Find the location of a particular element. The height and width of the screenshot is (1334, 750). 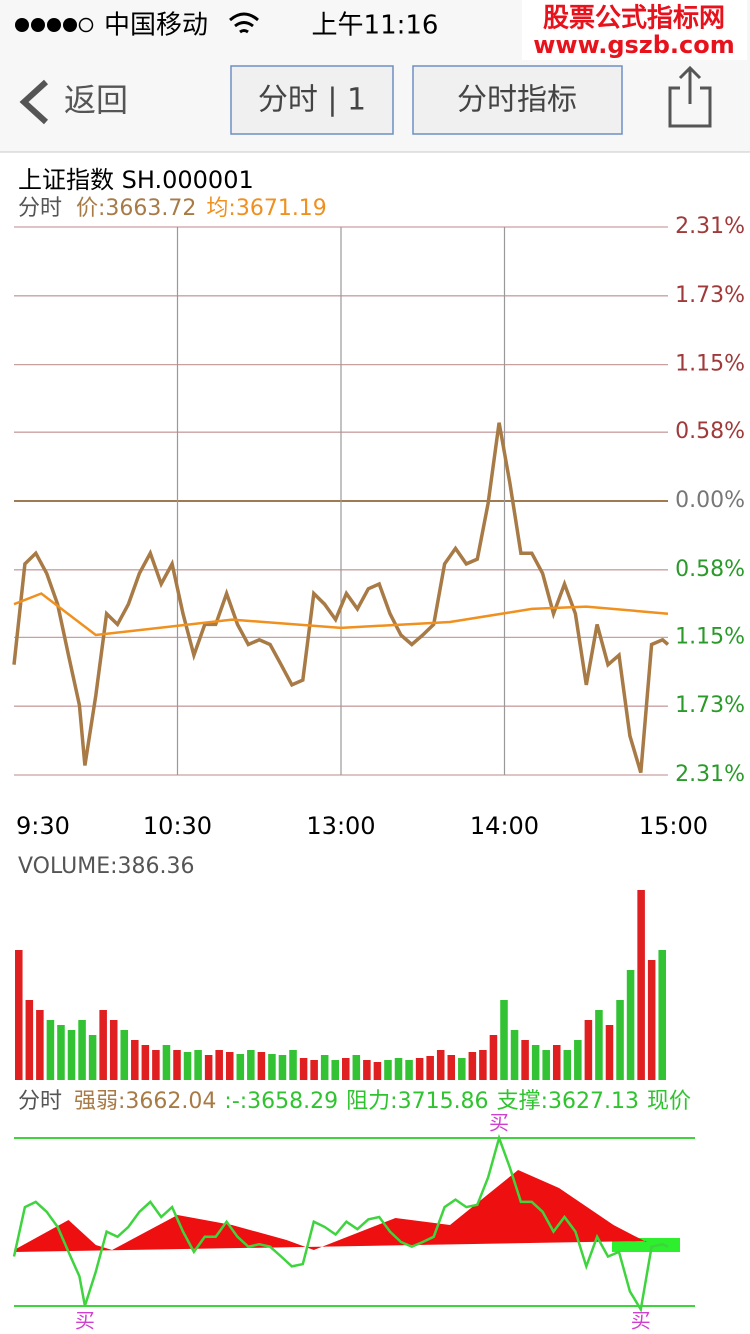

legend-part: 强弱: is located at coordinates (99, 1101).